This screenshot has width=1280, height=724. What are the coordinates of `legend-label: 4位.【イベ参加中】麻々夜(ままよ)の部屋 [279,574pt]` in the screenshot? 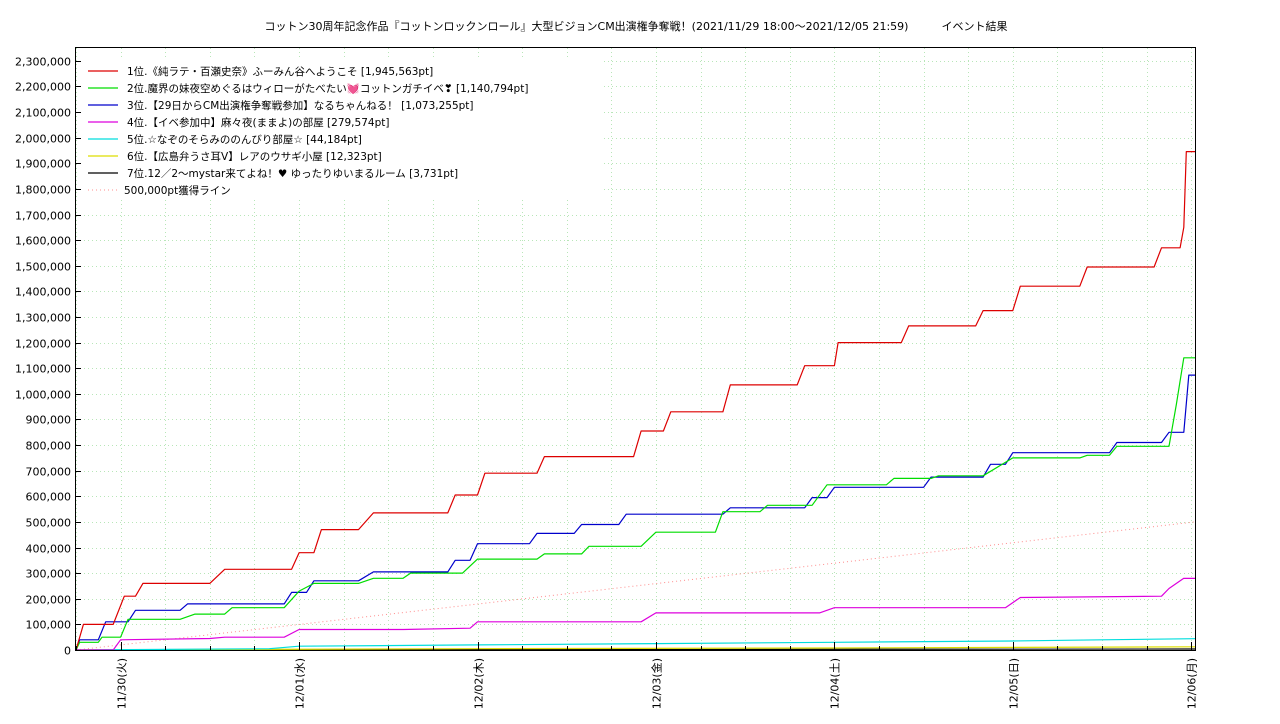 It's located at (258, 122).